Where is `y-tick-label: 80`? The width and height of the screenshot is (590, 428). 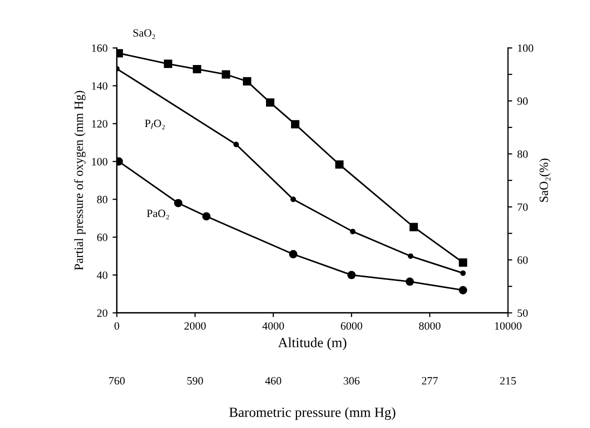
y-tick-label: 80 is located at coordinates (102, 200).